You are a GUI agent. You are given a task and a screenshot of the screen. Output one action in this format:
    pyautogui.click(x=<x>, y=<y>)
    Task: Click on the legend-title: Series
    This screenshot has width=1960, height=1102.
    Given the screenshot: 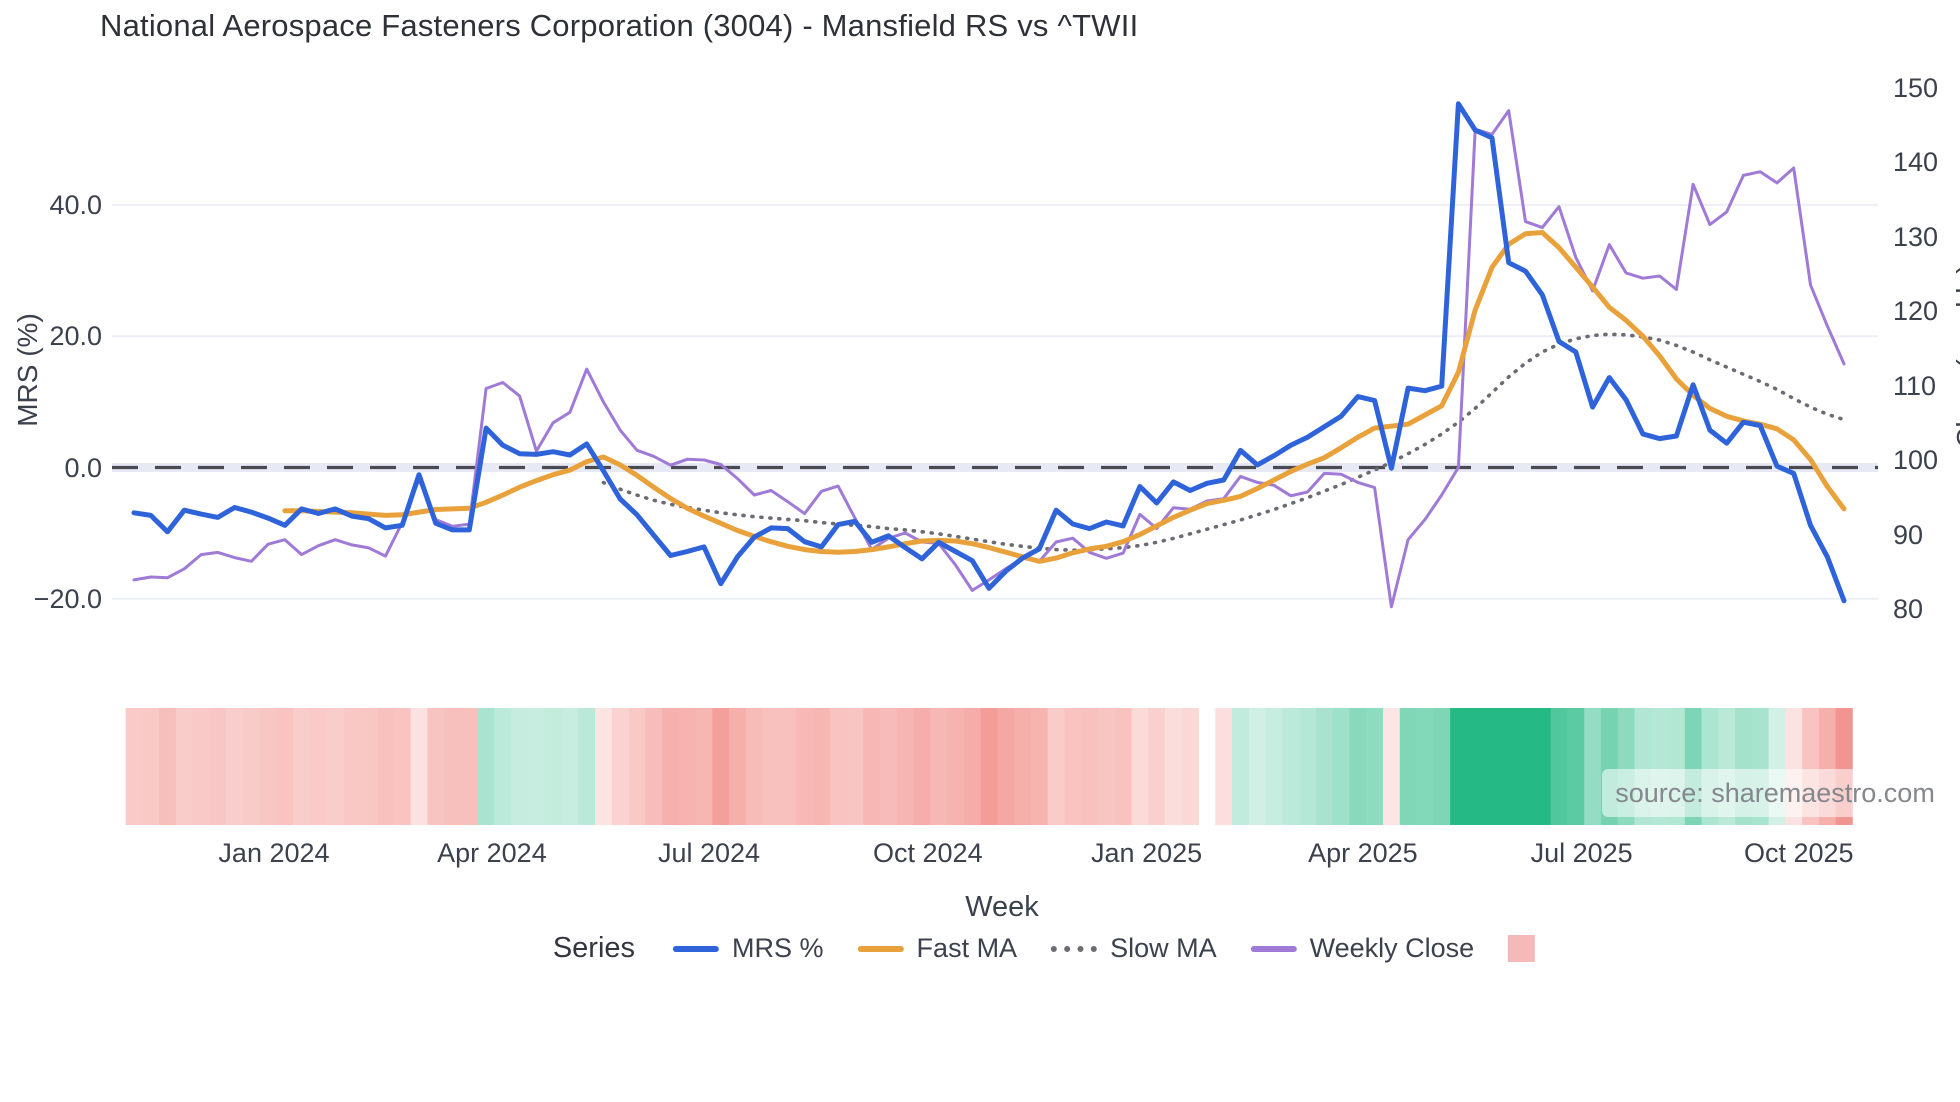 What is the action you would take?
    pyautogui.click(x=594, y=948)
    